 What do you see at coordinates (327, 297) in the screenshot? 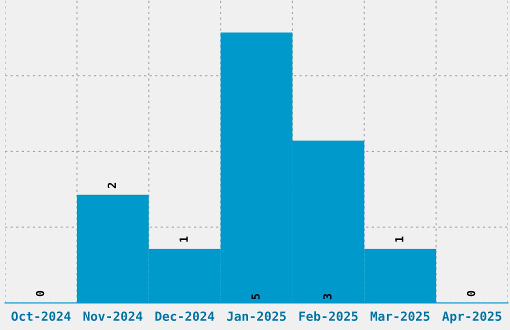
I see `data-label: 3` at bounding box center [327, 297].